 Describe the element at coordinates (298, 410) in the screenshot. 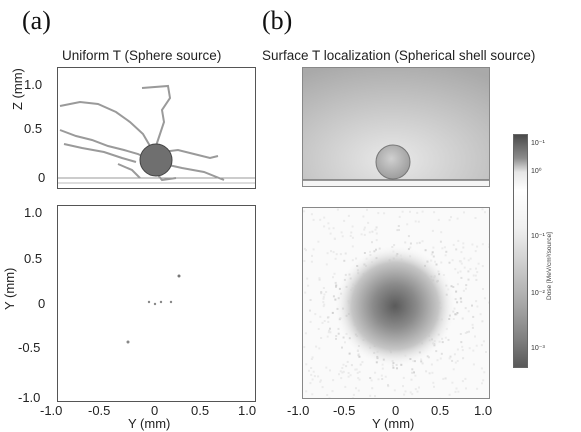

I see `xtick-b-1: -1.0` at that location.